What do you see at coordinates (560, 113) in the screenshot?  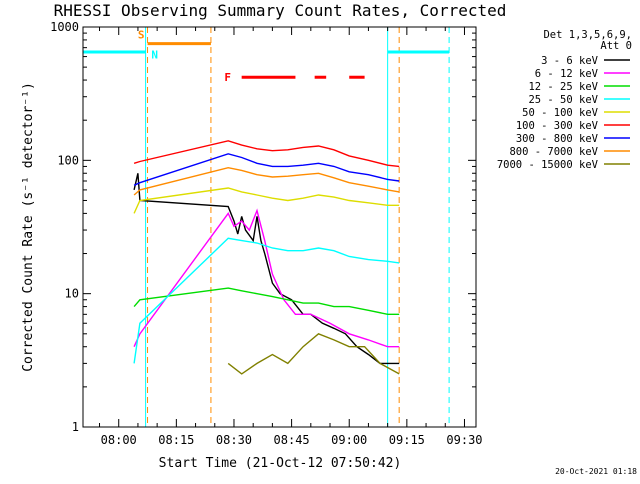 I see `legend-entry-label: 50 - 100 keV` at bounding box center [560, 113].